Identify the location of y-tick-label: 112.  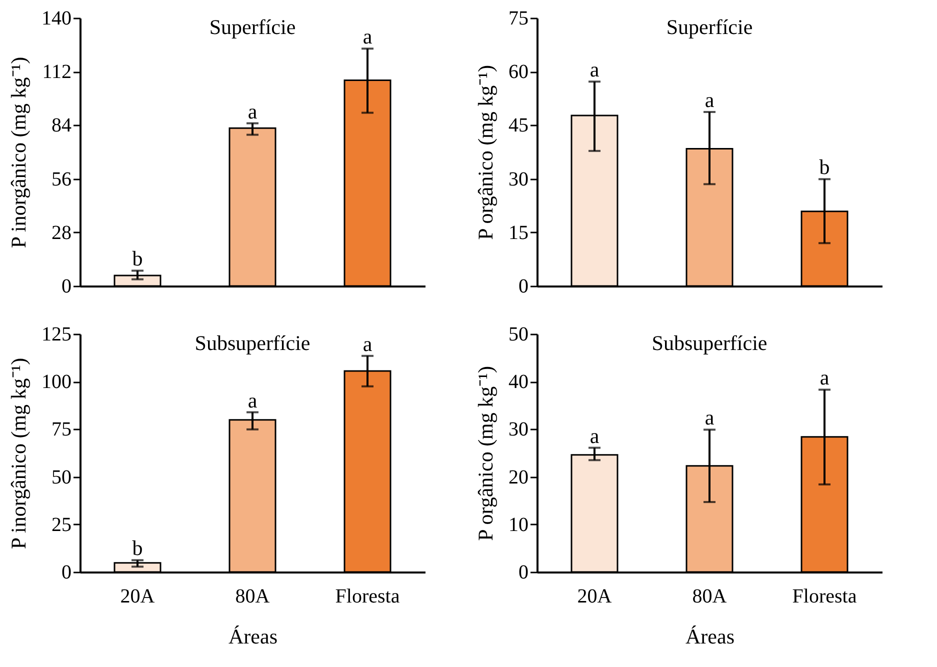
(57, 72).